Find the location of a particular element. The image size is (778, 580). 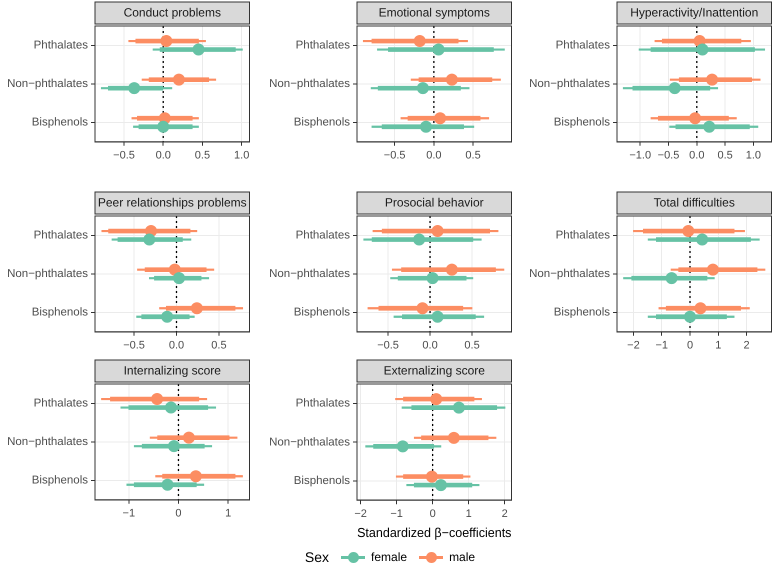

chart-title: Peer relationships problems is located at coordinates (172, 202).